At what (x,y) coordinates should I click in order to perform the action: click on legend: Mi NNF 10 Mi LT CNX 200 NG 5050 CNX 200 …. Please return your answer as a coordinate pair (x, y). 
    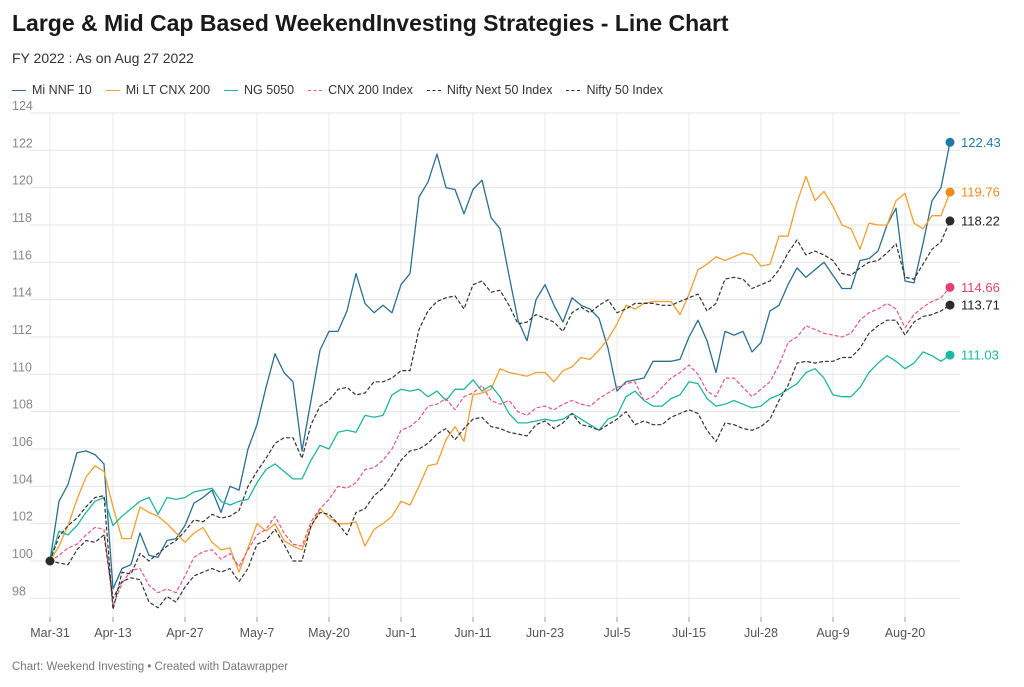
    Looking at the image, I should click on (337, 90).